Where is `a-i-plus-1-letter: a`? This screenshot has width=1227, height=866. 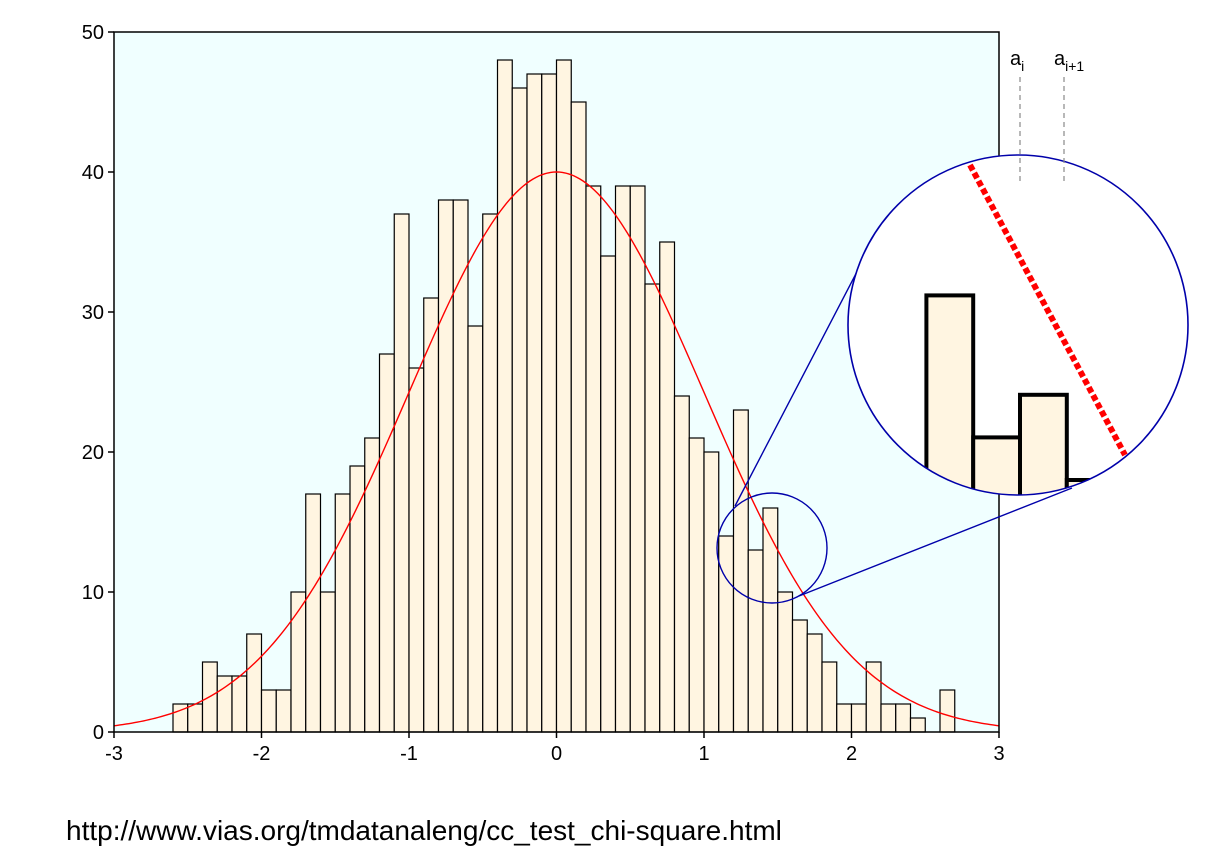 a-i-plus-1-letter: a is located at coordinates (1060, 59).